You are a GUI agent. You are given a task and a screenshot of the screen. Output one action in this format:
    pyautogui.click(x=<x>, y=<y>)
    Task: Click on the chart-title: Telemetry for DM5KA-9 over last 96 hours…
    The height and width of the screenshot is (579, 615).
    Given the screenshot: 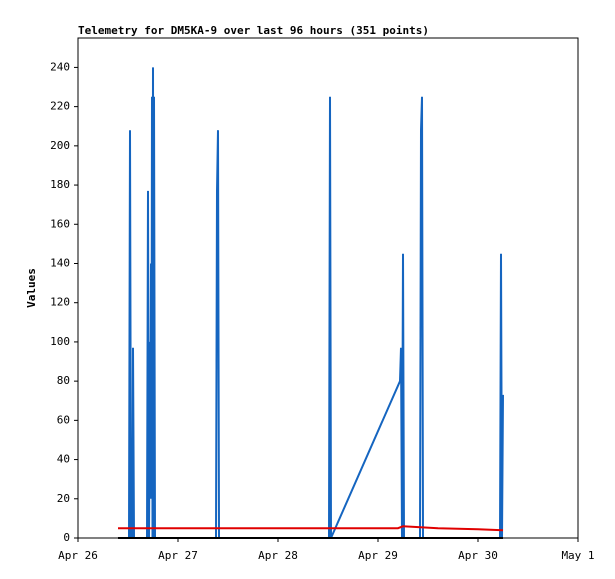 What is the action you would take?
    pyautogui.click(x=253, y=30)
    